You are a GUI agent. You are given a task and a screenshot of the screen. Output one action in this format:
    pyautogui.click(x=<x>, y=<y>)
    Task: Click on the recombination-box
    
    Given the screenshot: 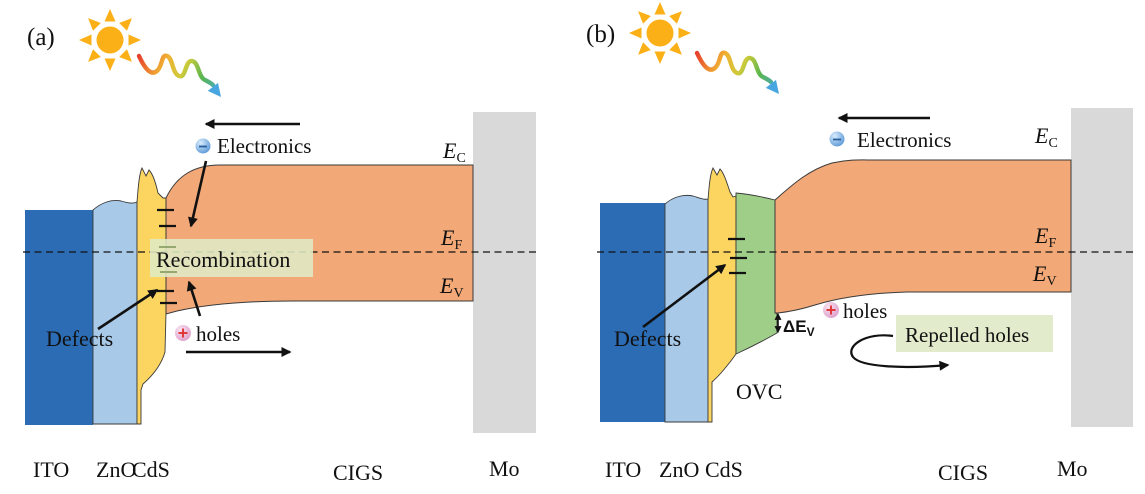 What is the action you would take?
    pyautogui.click(x=231, y=258)
    